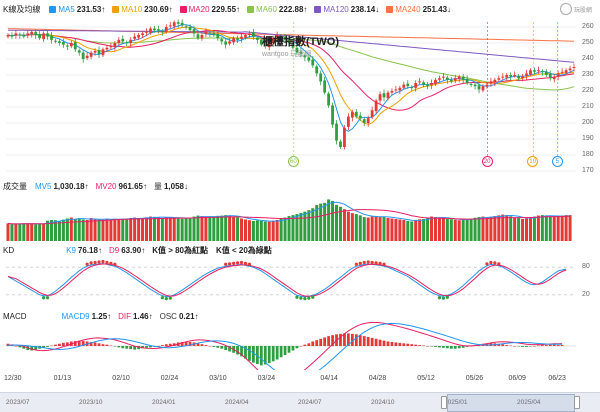 The width and height of the screenshot is (600, 412). I want to click on mv20-legend: MV20 961.65↑, so click(121, 186).